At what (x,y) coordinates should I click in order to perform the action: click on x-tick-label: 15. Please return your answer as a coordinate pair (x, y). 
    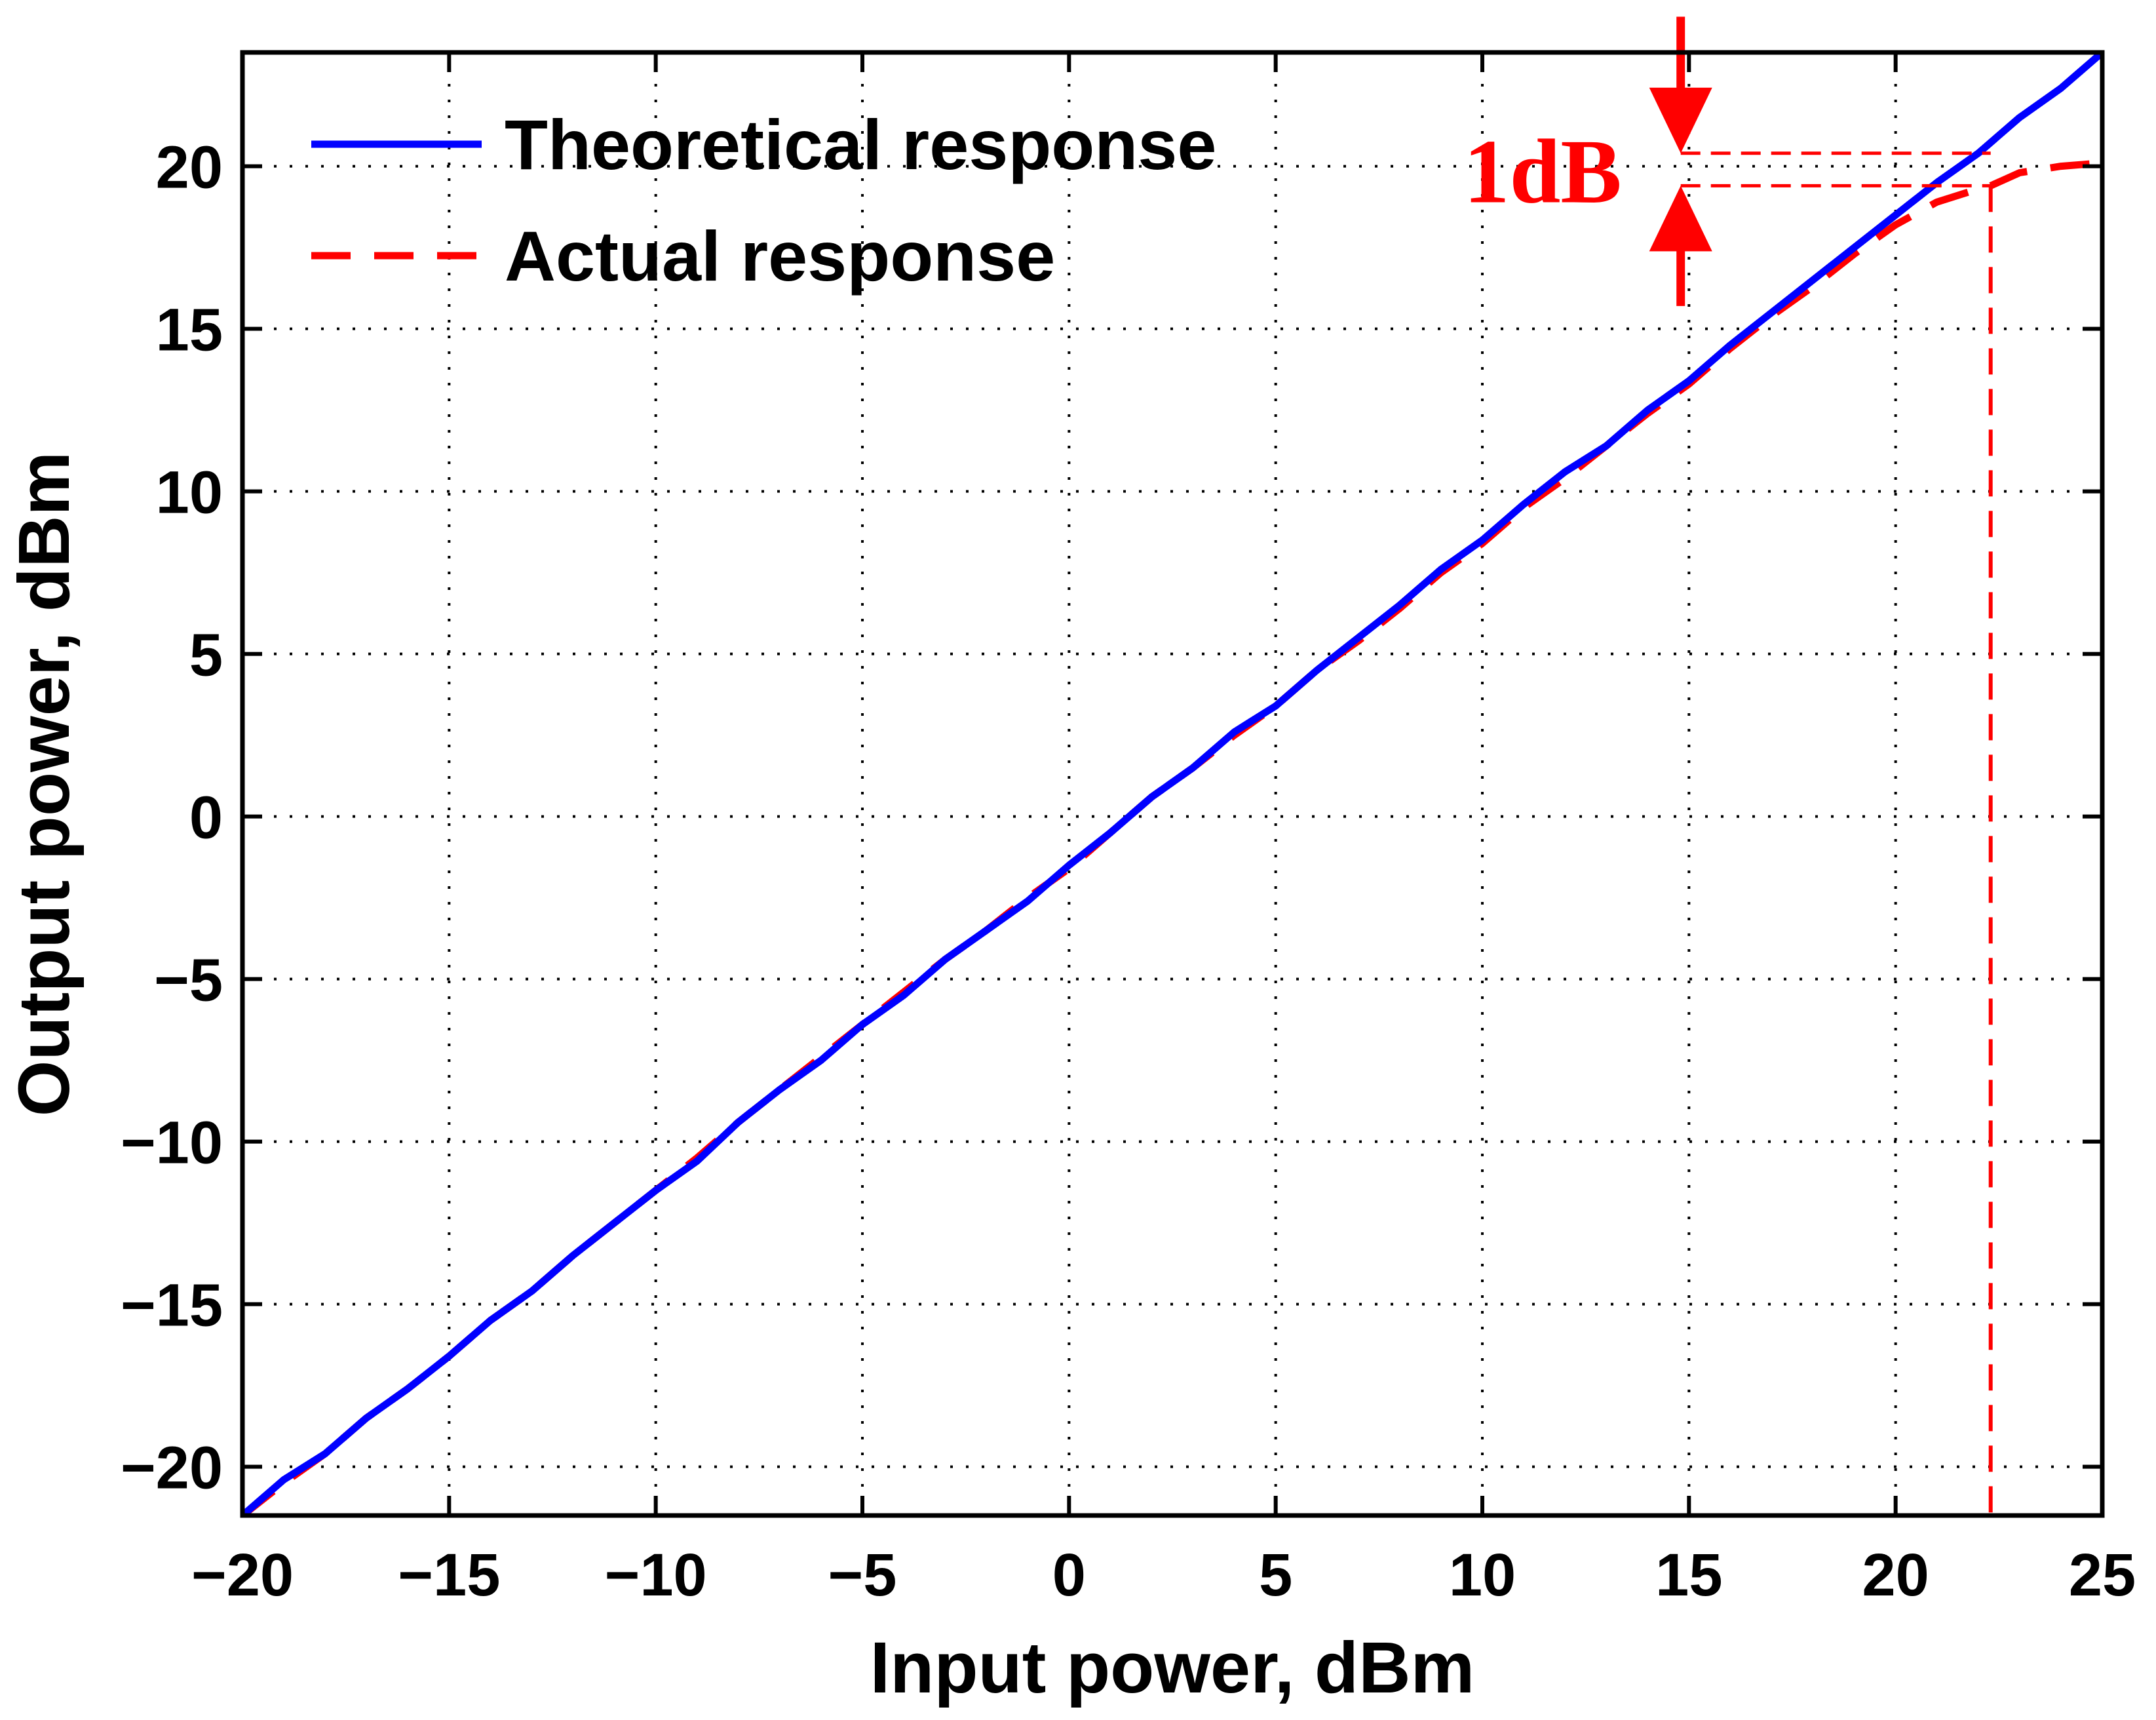
    Looking at the image, I should click on (1688, 1575).